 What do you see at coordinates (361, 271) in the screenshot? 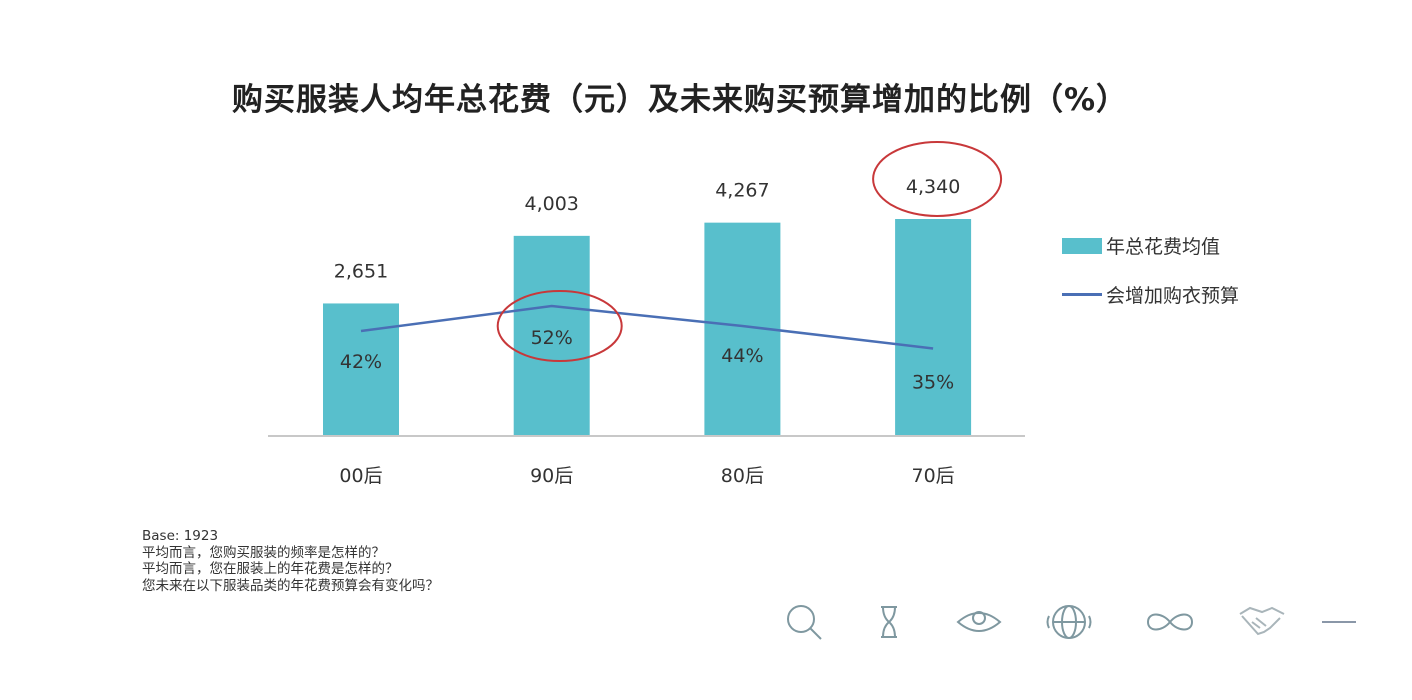
I see `bar-value-label: 2,651` at bounding box center [361, 271].